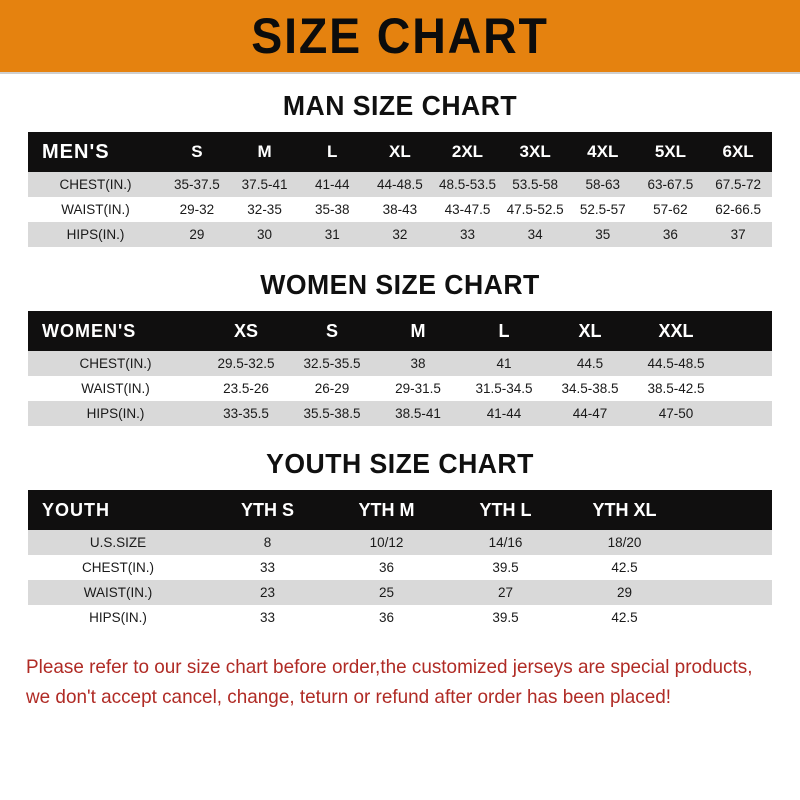 The width and height of the screenshot is (800, 800). Describe the element at coordinates (386, 592) in the screenshot. I see `cell: 25` at that location.